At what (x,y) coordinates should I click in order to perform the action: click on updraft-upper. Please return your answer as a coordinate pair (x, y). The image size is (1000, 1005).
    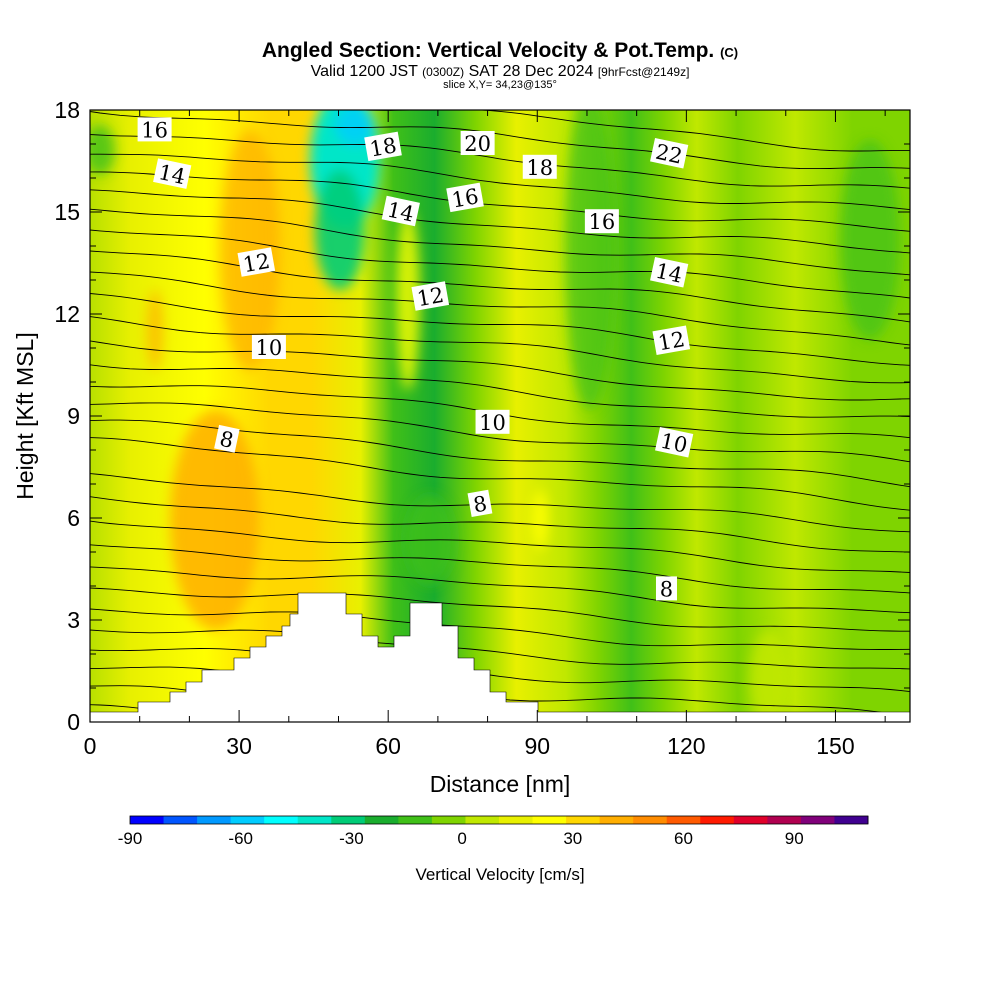
    Looking at the image, I should click on (250, 250).